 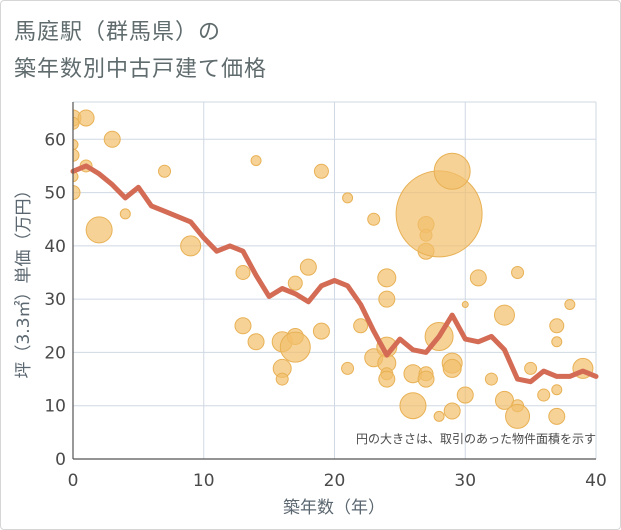 What do you see at coordinates (24, 279) in the screenshot?
I see `y-axis-label: 坪（3.3㎡）単価（万円）` at bounding box center [24, 279].